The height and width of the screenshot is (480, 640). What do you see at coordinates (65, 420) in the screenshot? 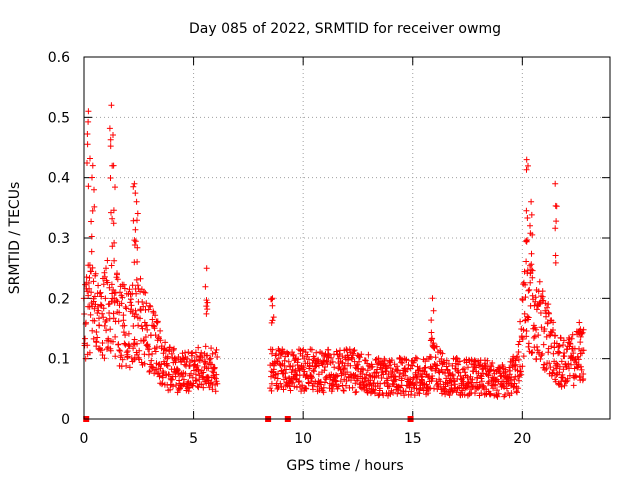
I see `y-tick-label: 0` at bounding box center [65, 420].